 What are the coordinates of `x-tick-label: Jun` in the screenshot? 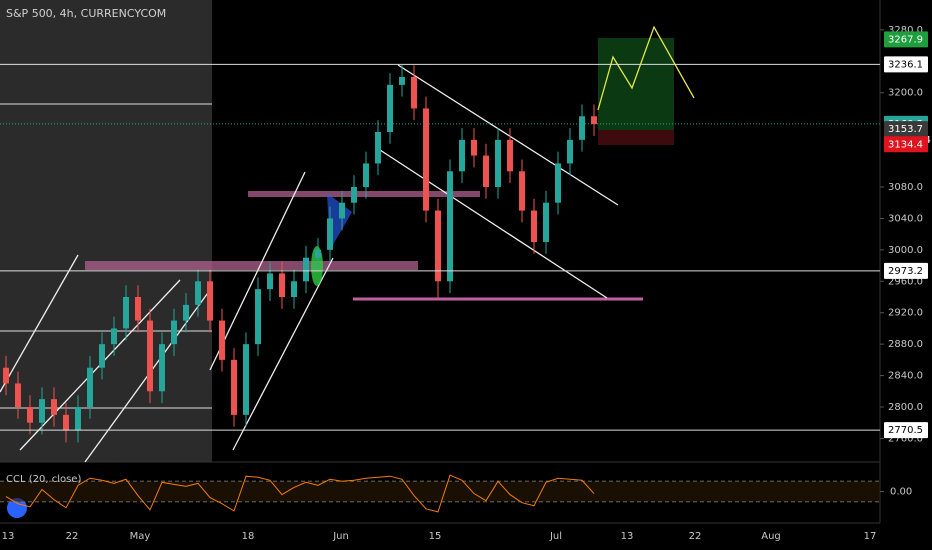 It's located at (340, 536).